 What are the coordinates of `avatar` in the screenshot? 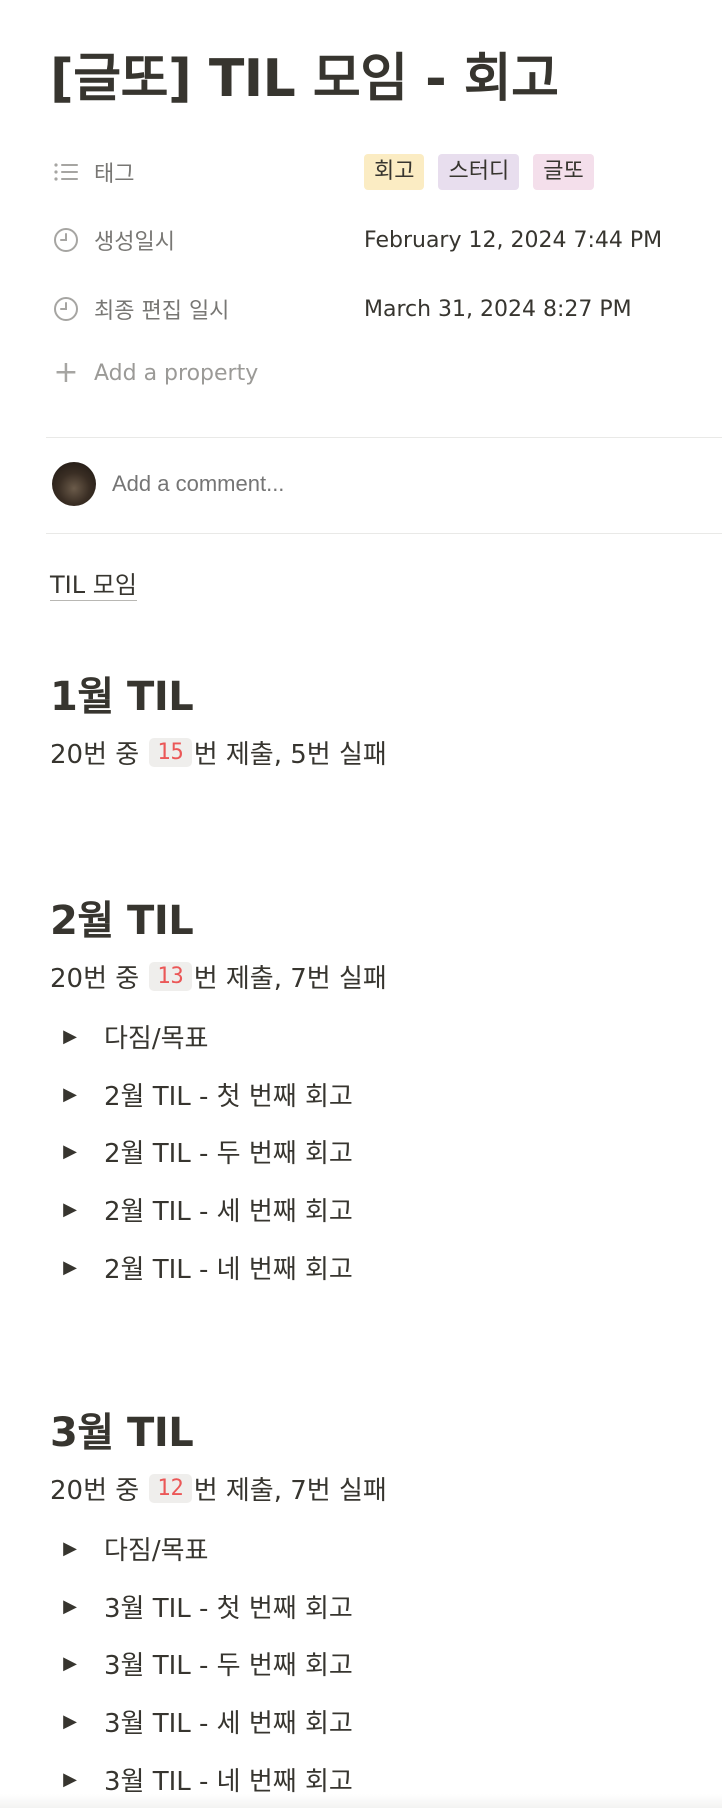 It's located at (74, 484).